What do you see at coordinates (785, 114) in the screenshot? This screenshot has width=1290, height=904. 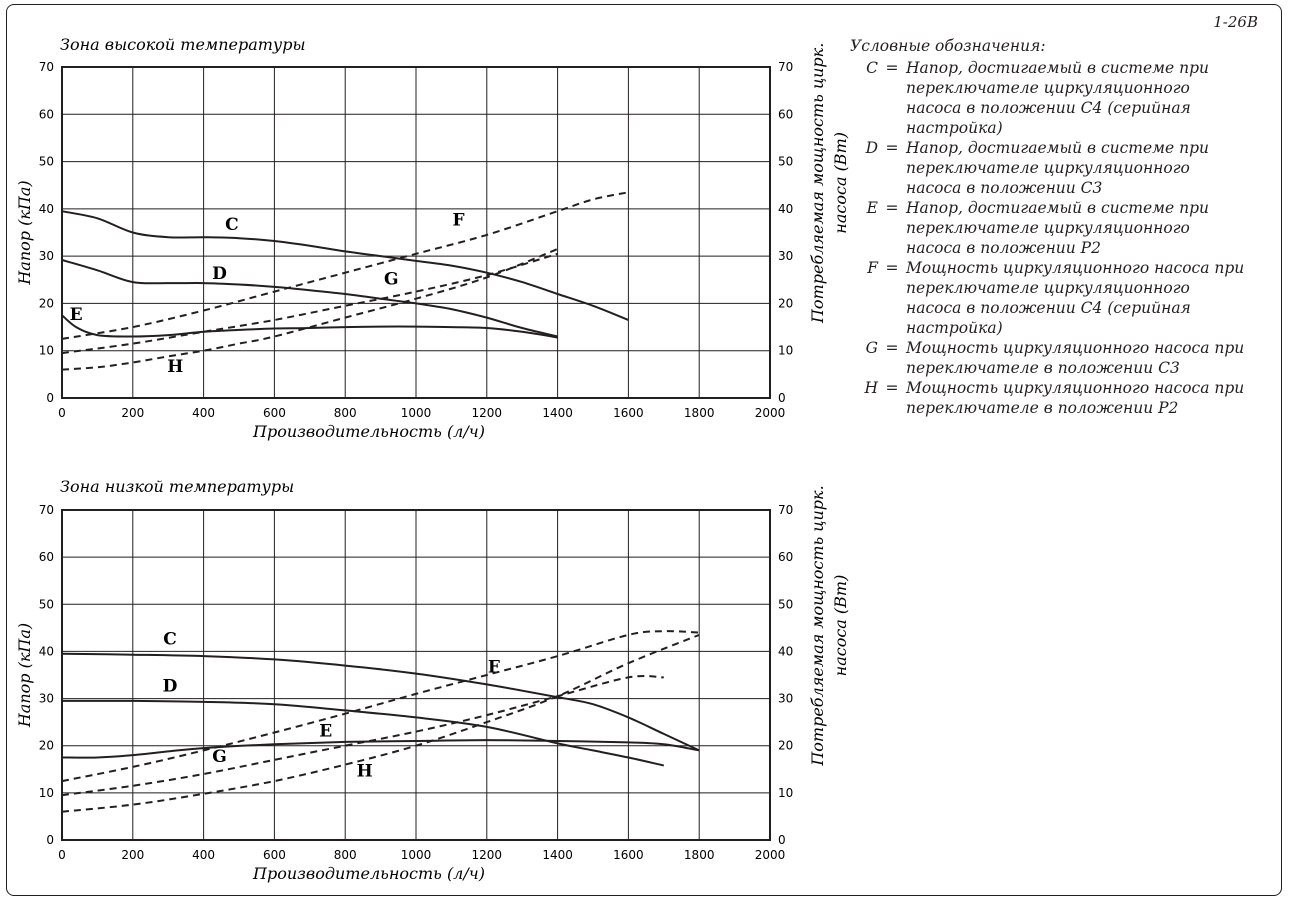 I see `y2-tick-label: 60` at bounding box center [785, 114].